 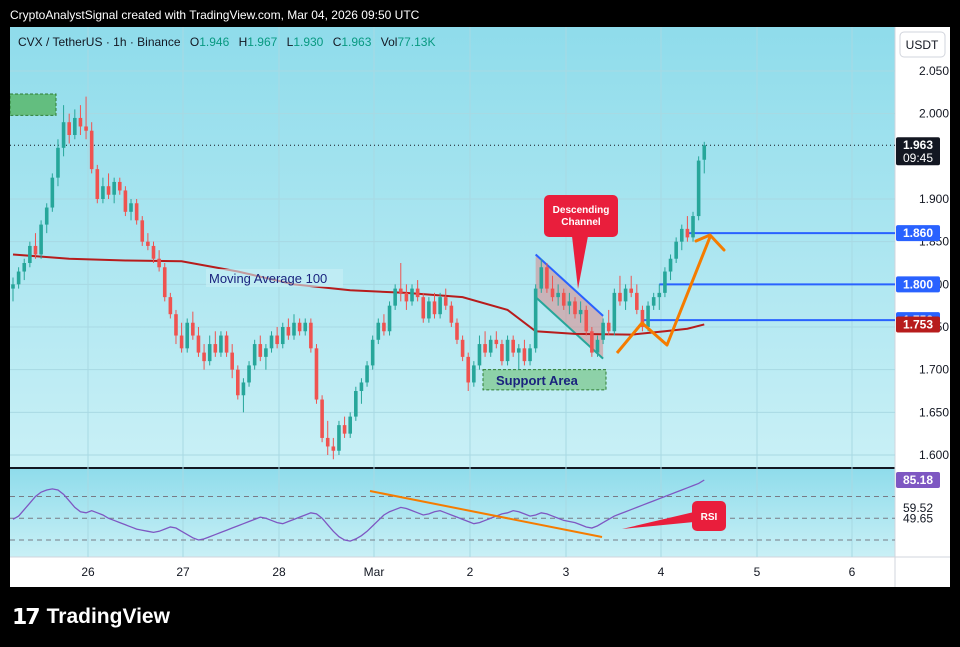 I want to click on rsi-value-label: 85.18, so click(x=918, y=480).